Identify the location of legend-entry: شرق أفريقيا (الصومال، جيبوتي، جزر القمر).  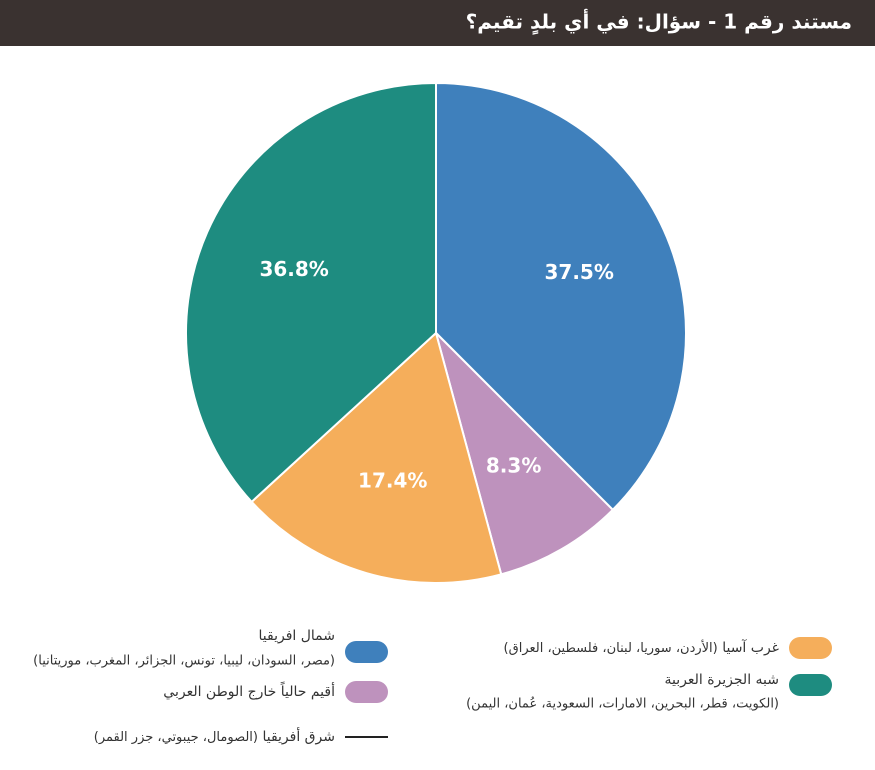
(214, 736).